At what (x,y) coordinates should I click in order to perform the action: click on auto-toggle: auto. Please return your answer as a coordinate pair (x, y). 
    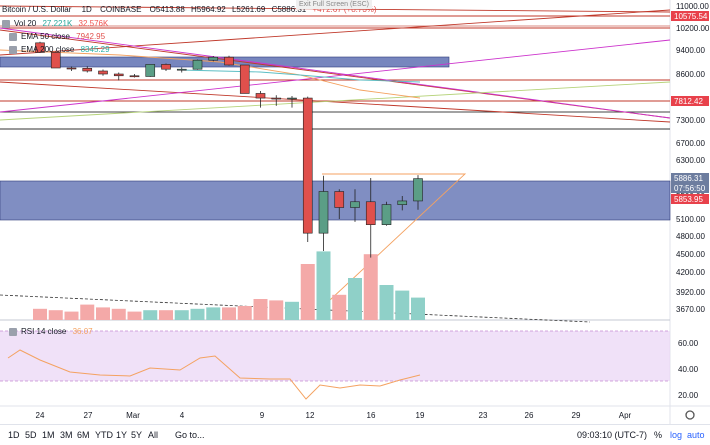
    Looking at the image, I should click on (696, 435).